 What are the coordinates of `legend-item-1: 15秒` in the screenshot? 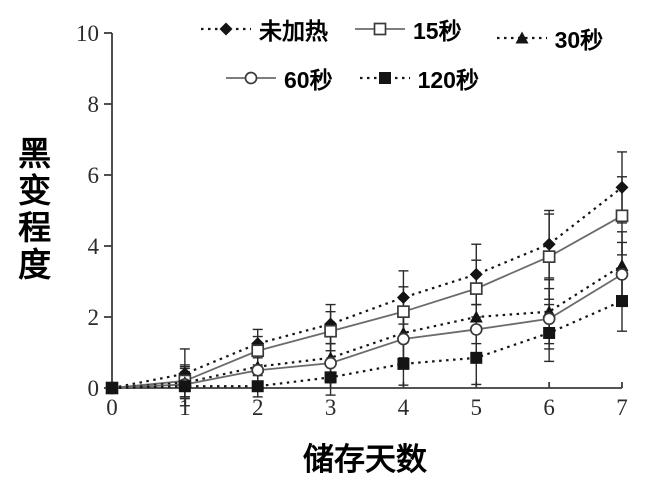 It's located at (408, 29).